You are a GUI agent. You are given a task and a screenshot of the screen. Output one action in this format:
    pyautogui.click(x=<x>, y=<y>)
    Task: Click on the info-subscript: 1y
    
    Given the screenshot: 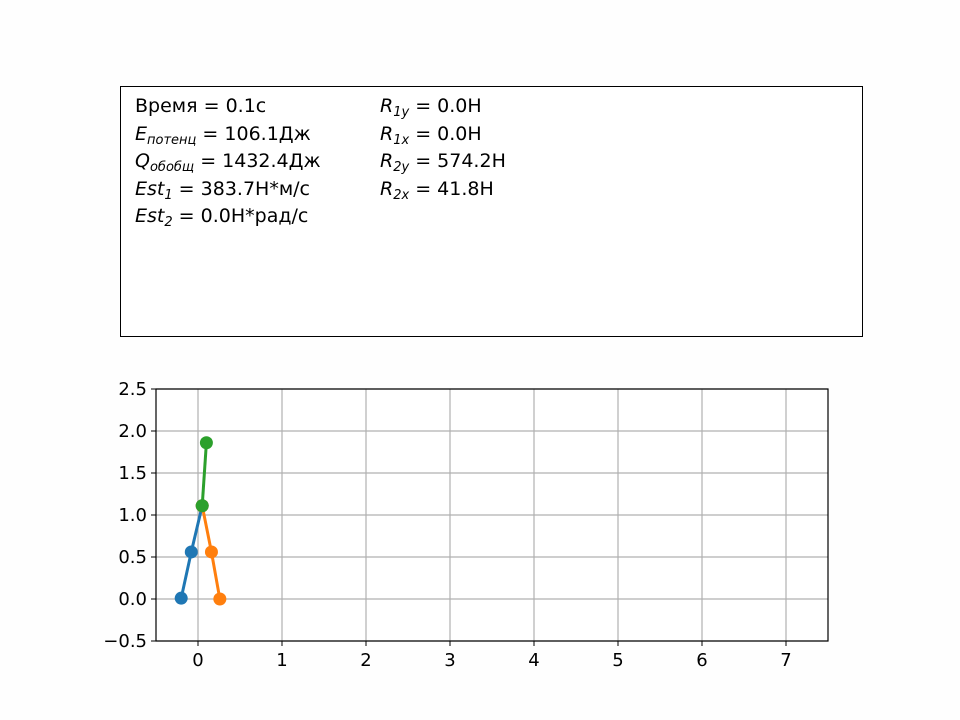 What is the action you would take?
    pyautogui.click(x=401, y=112)
    